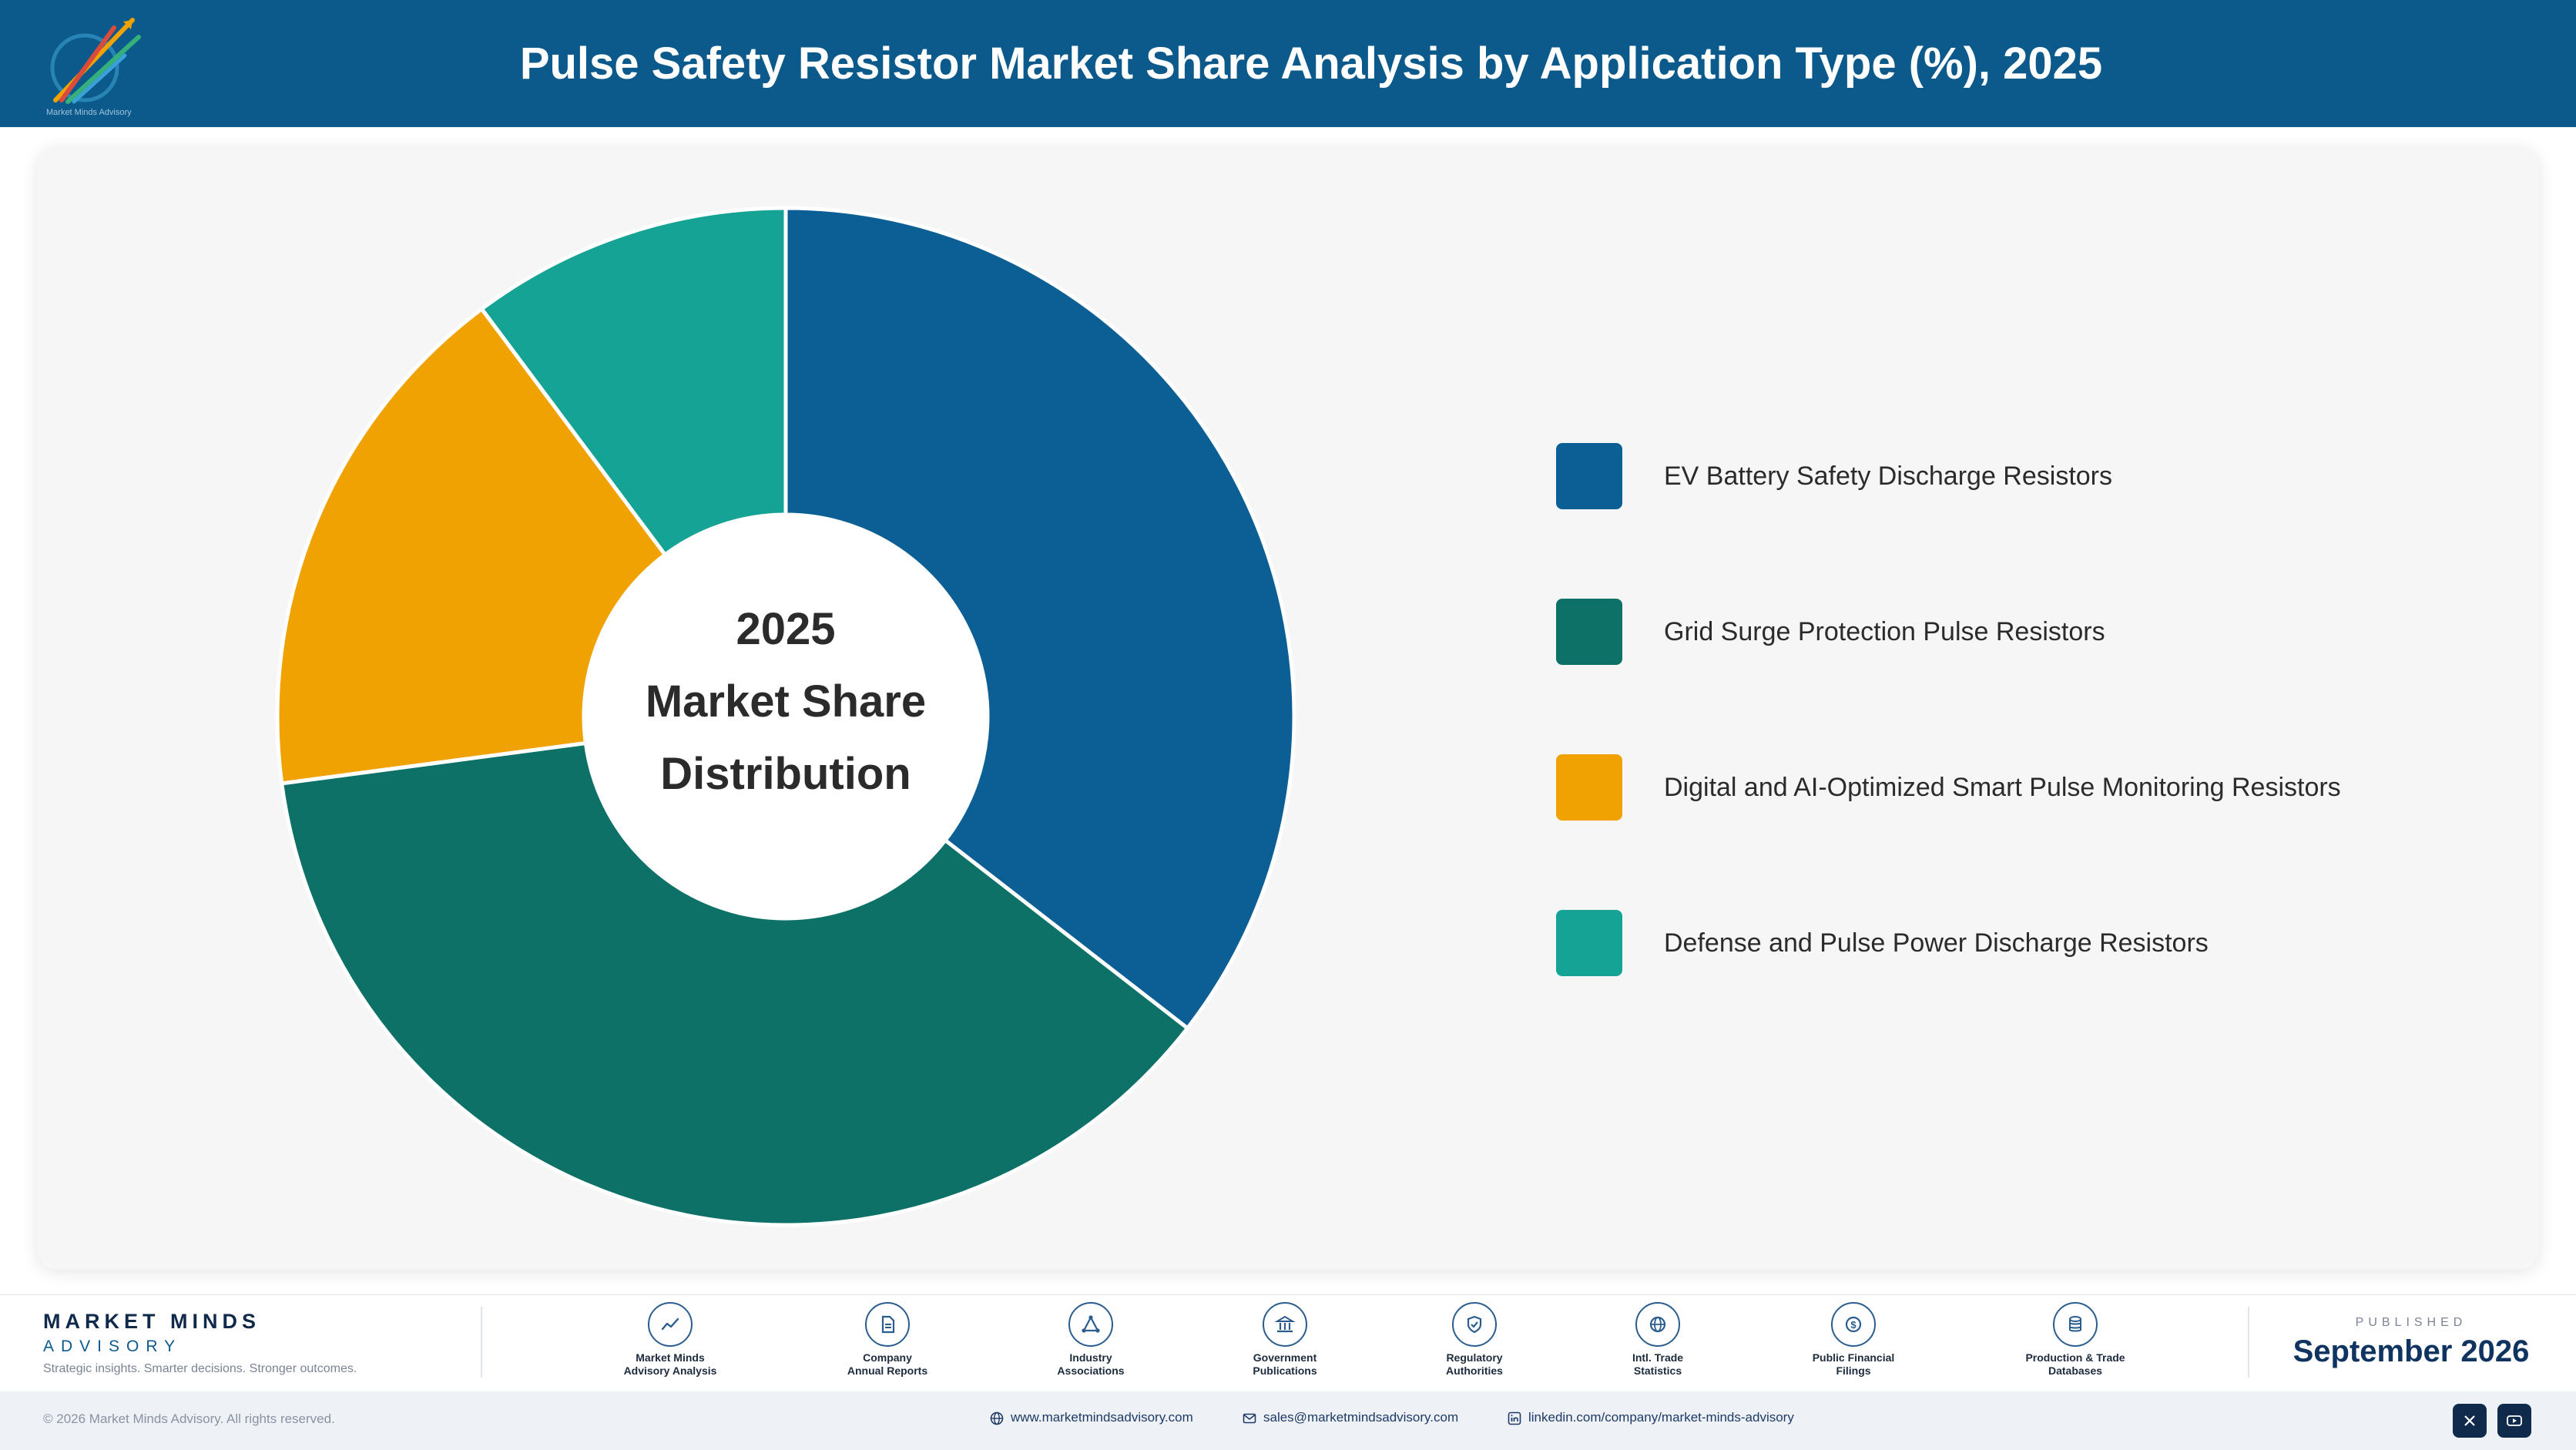 The width and height of the screenshot is (2576, 1450). Describe the element at coordinates (2075, 1364) in the screenshot. I see `source-label: Production & Trade Databases` at that location.